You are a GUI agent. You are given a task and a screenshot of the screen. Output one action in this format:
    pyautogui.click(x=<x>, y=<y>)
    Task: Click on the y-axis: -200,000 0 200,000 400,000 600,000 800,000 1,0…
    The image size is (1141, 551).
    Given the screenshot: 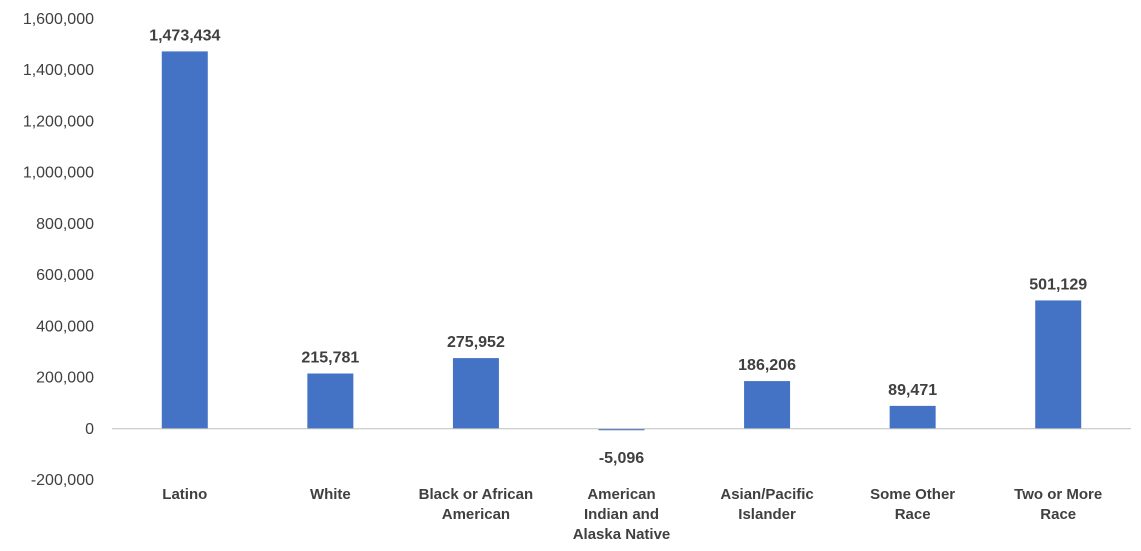 What is the action you would take?
    pyautogui.click(x=58, y=250)
    